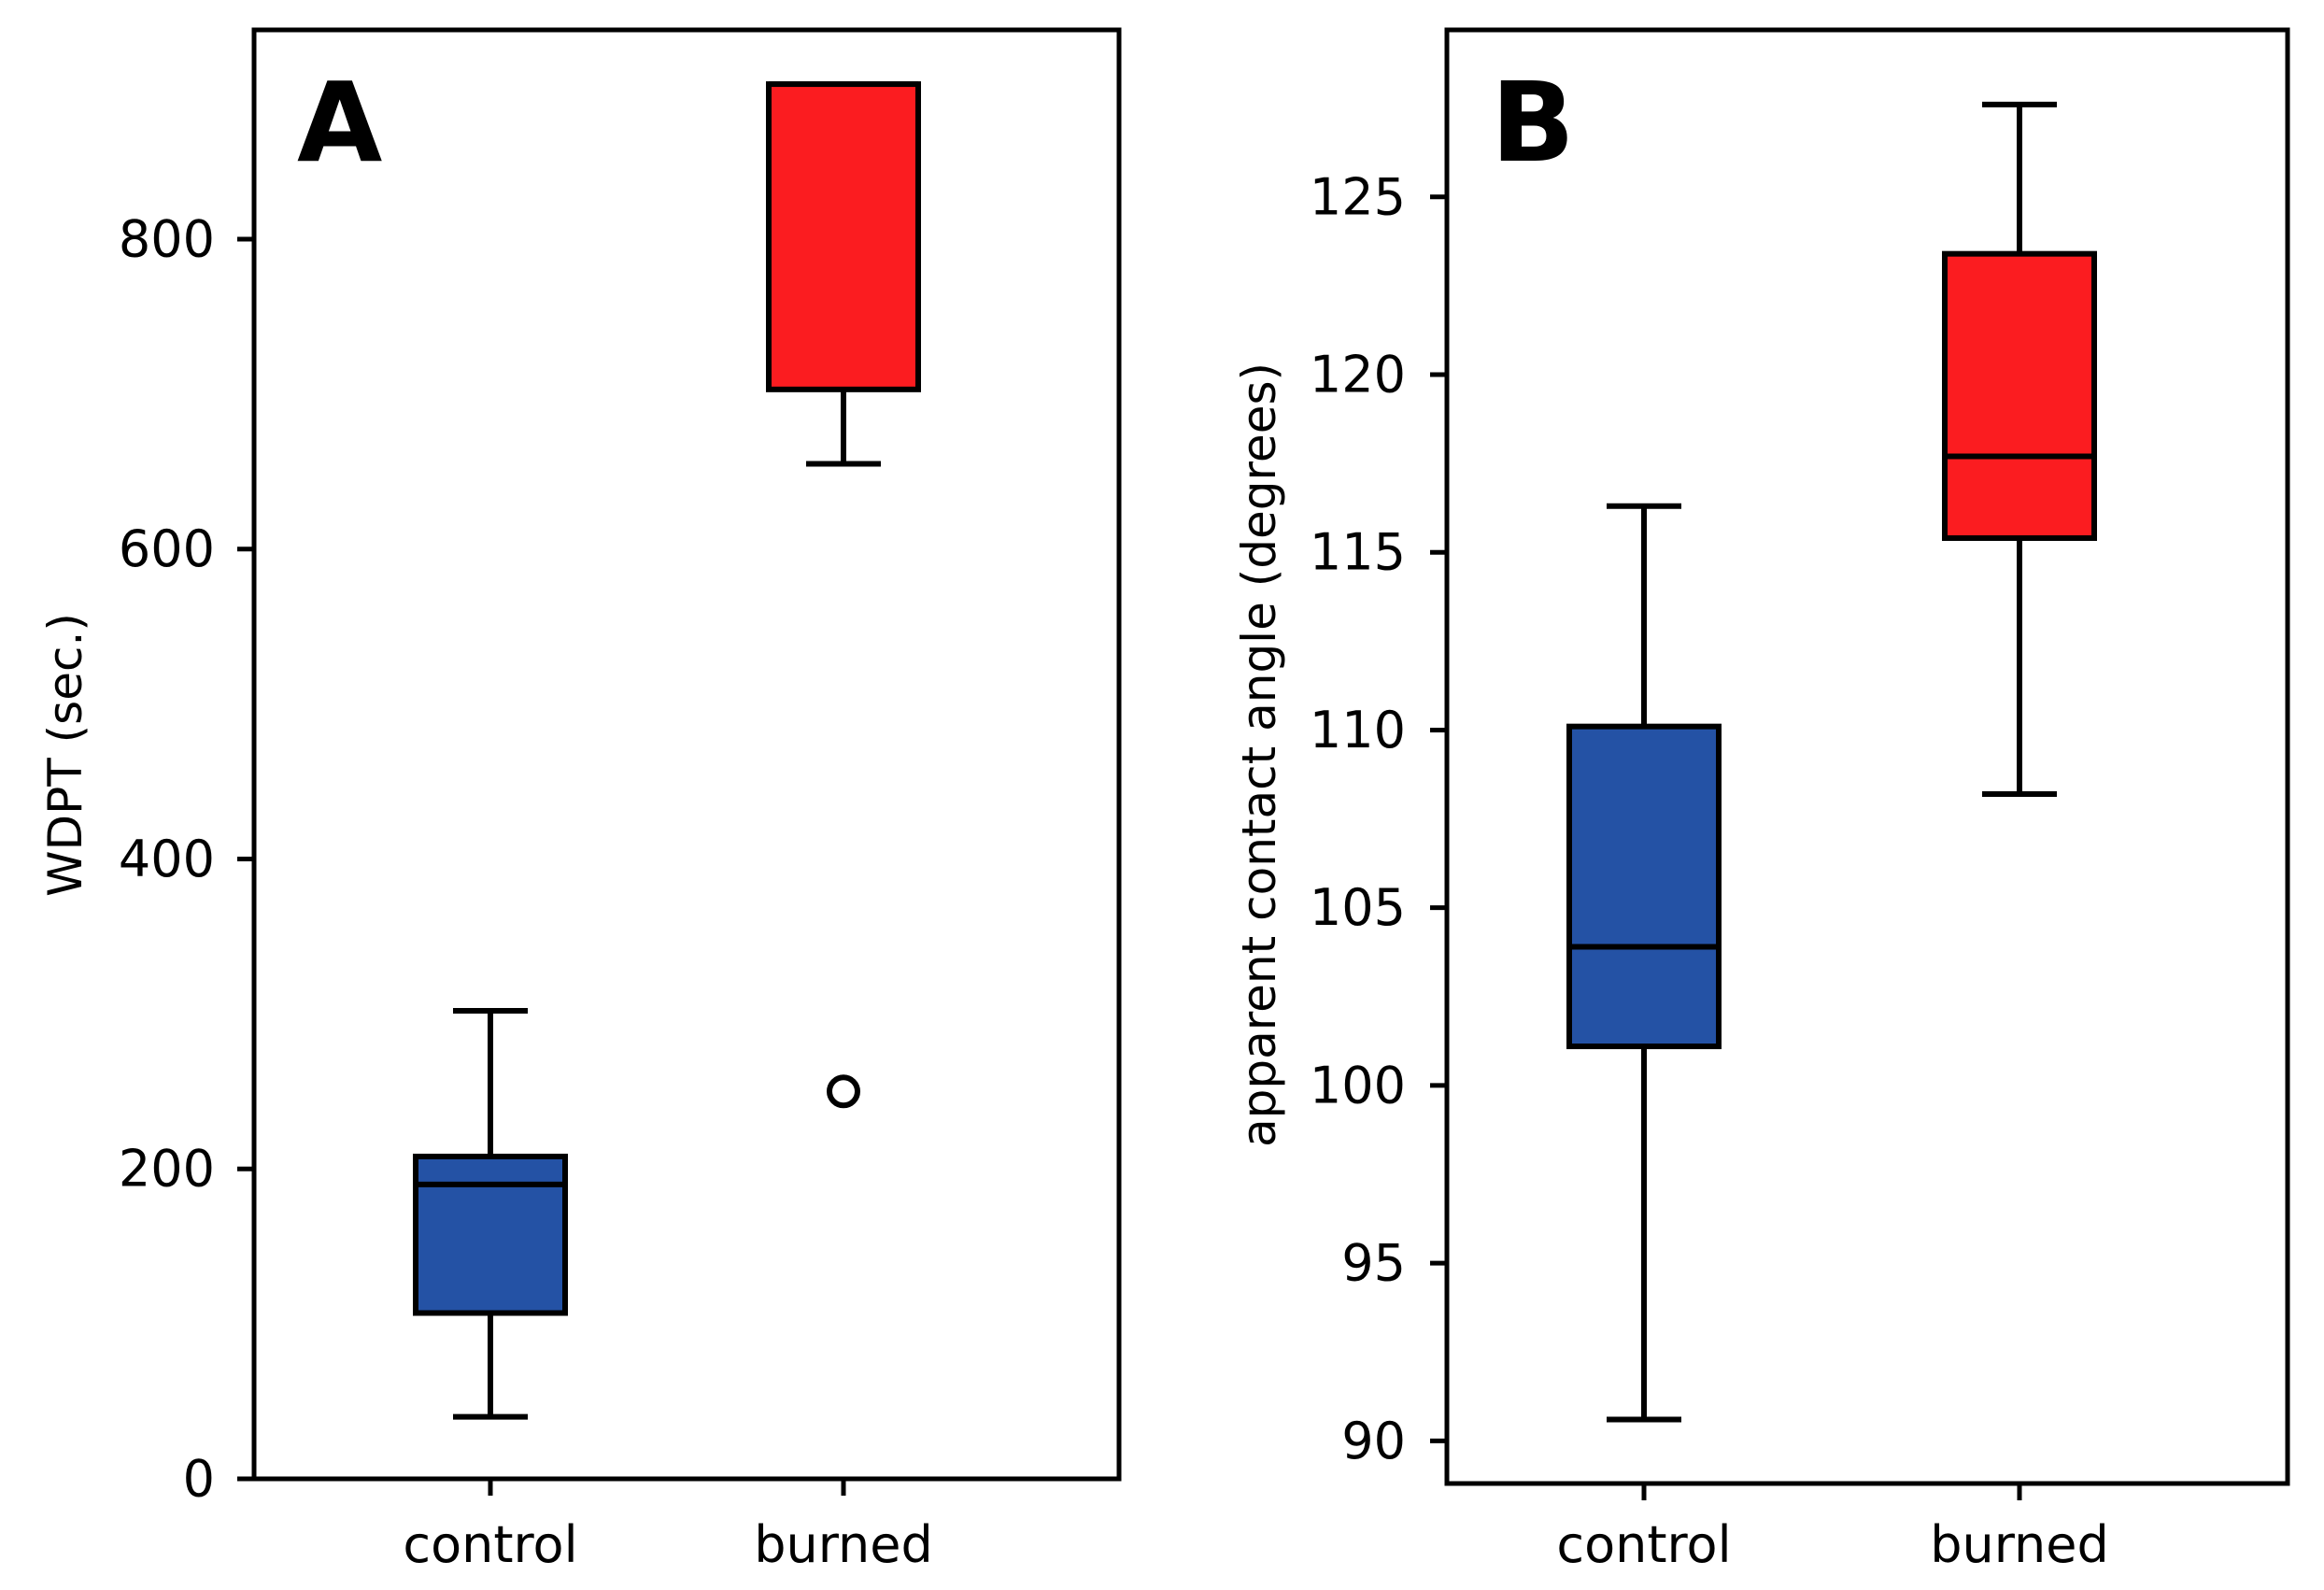  I want to click on y-axis-label: apparent contact angle (degrees), so click(1259, 754).